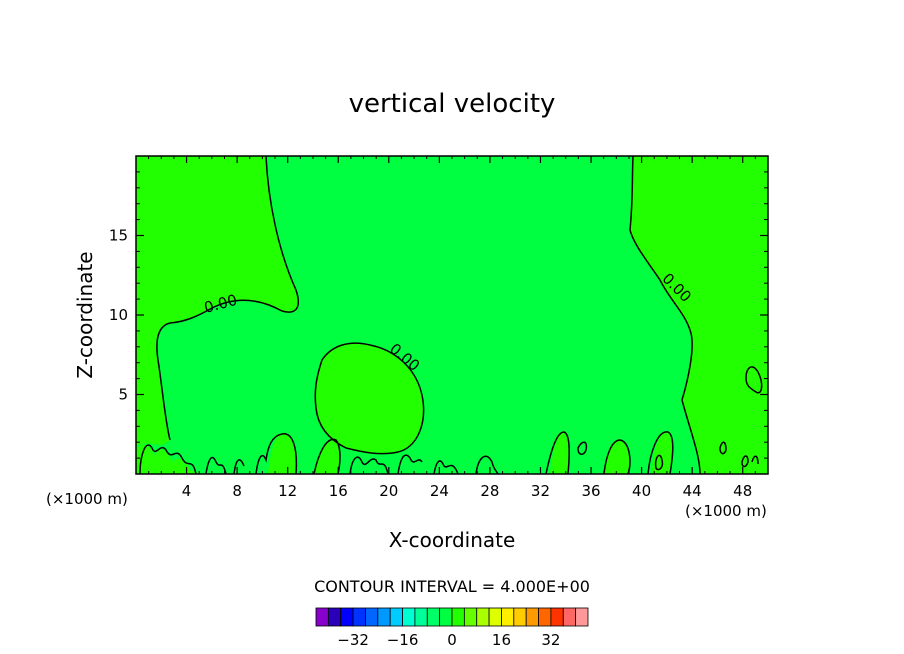 This screenshot has width=904, height=654. I want to click on colorbar-tick-label: 32, so click(550, 640).